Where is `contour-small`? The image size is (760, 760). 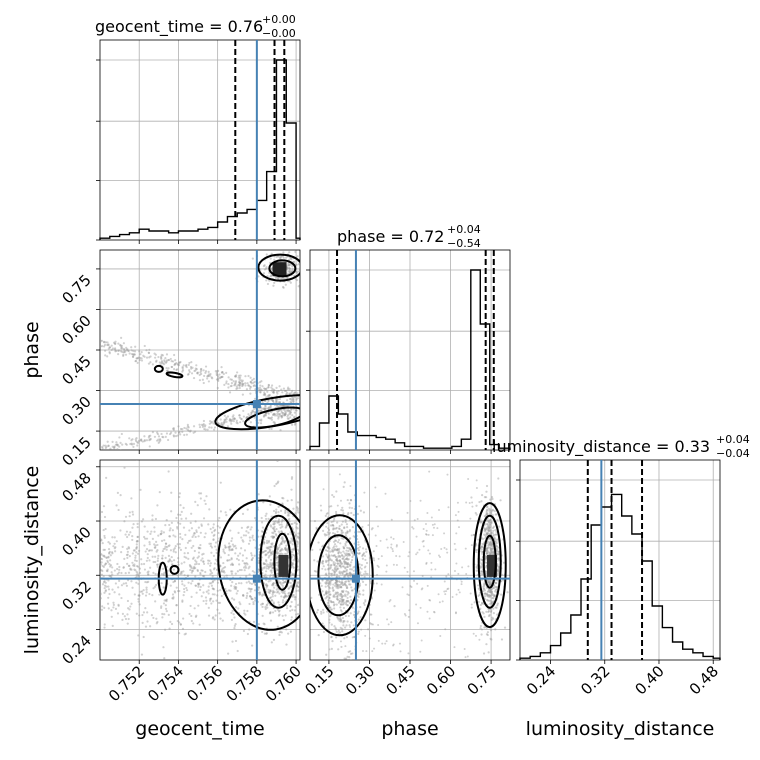
contour-small is located at coordinates (158, 368).